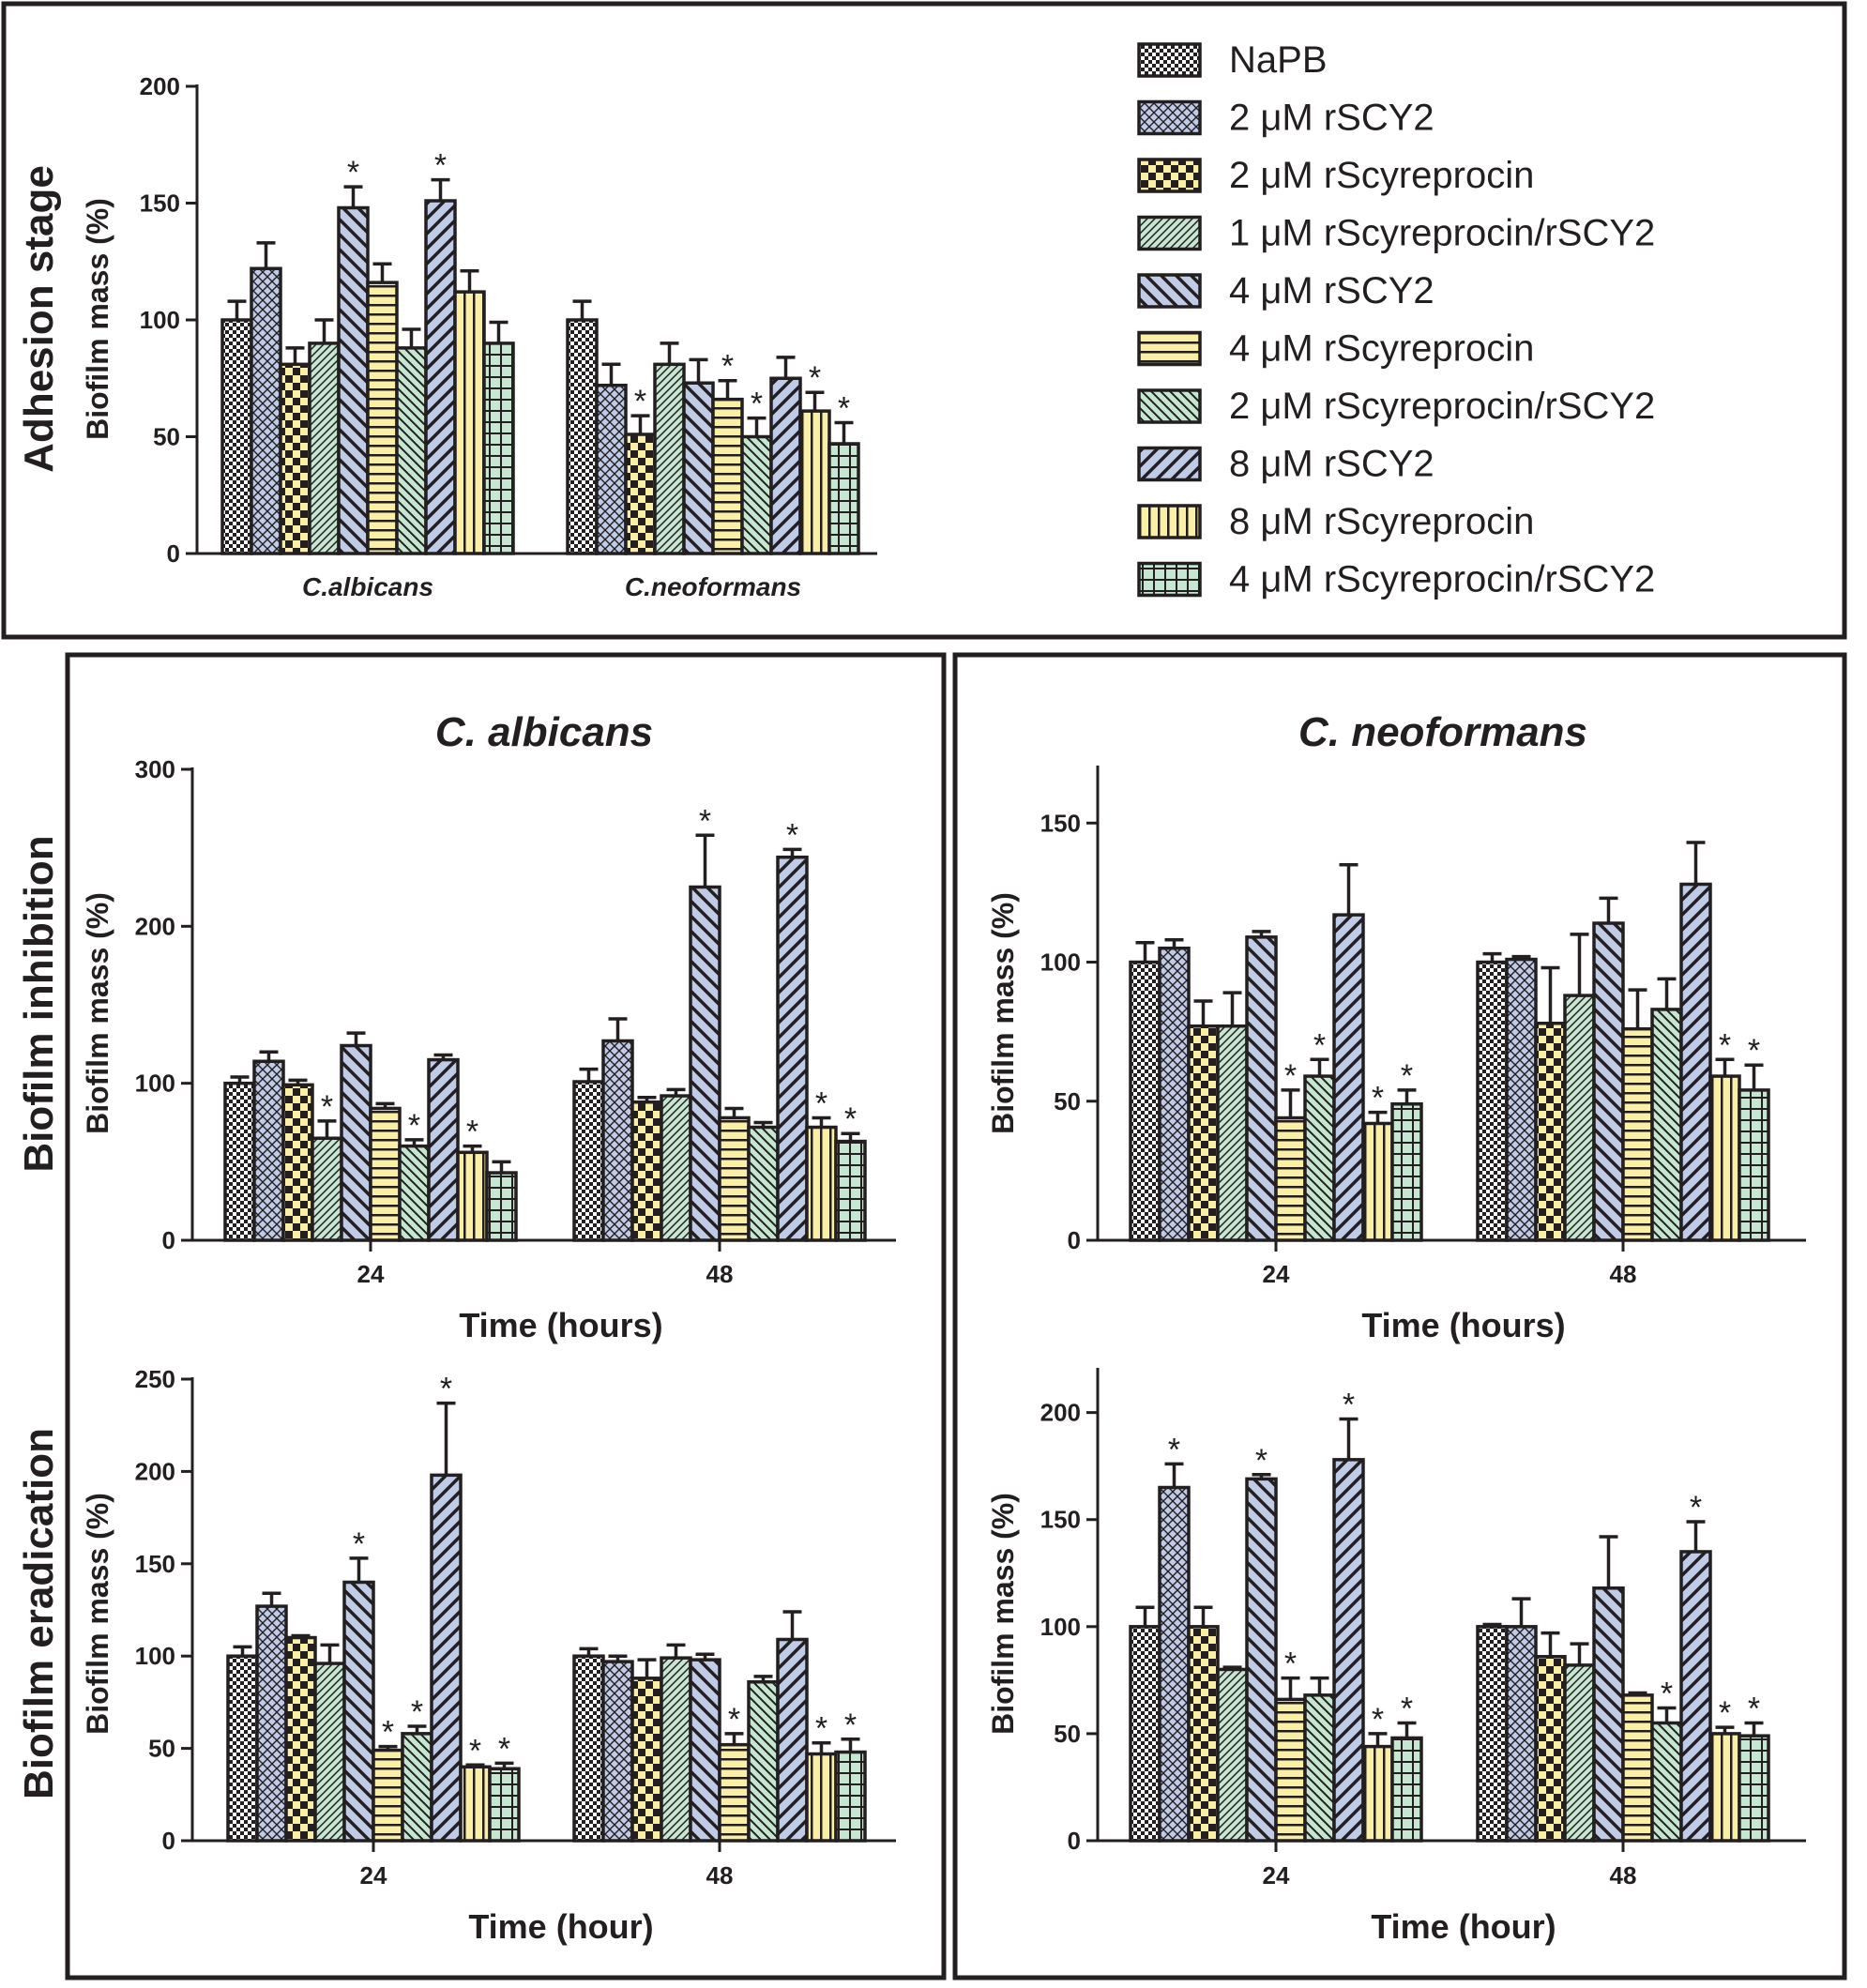 This screenshot has width=1867, height=1988. Describe the element at coordinates (1276, 1875) in the screenshot. I see `category-label: 24` at that location.